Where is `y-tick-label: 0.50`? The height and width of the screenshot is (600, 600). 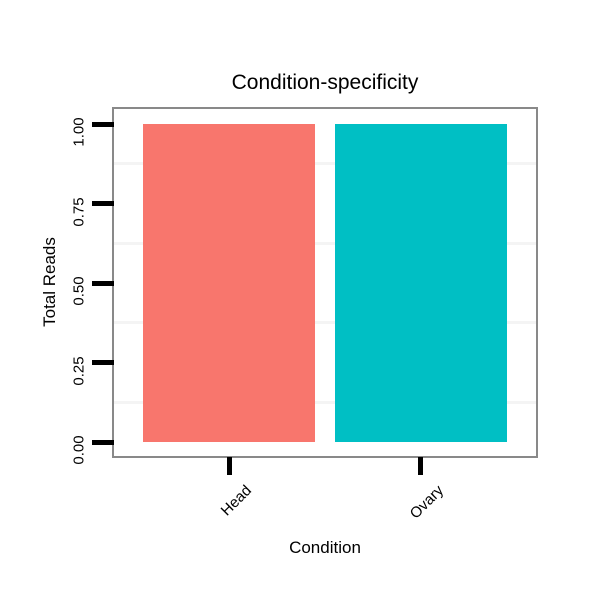
y-tick-label: 0.50 is located at coordinates (79, 291).